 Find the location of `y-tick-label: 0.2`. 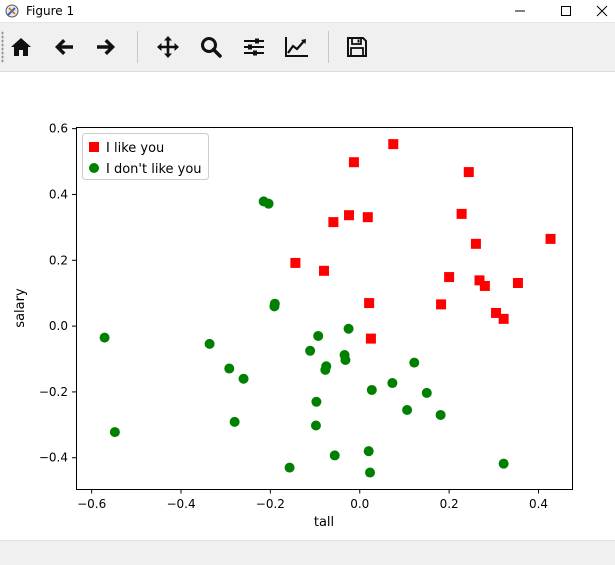

y-tick-label: 0.2 is located at coordinates (58, 260).